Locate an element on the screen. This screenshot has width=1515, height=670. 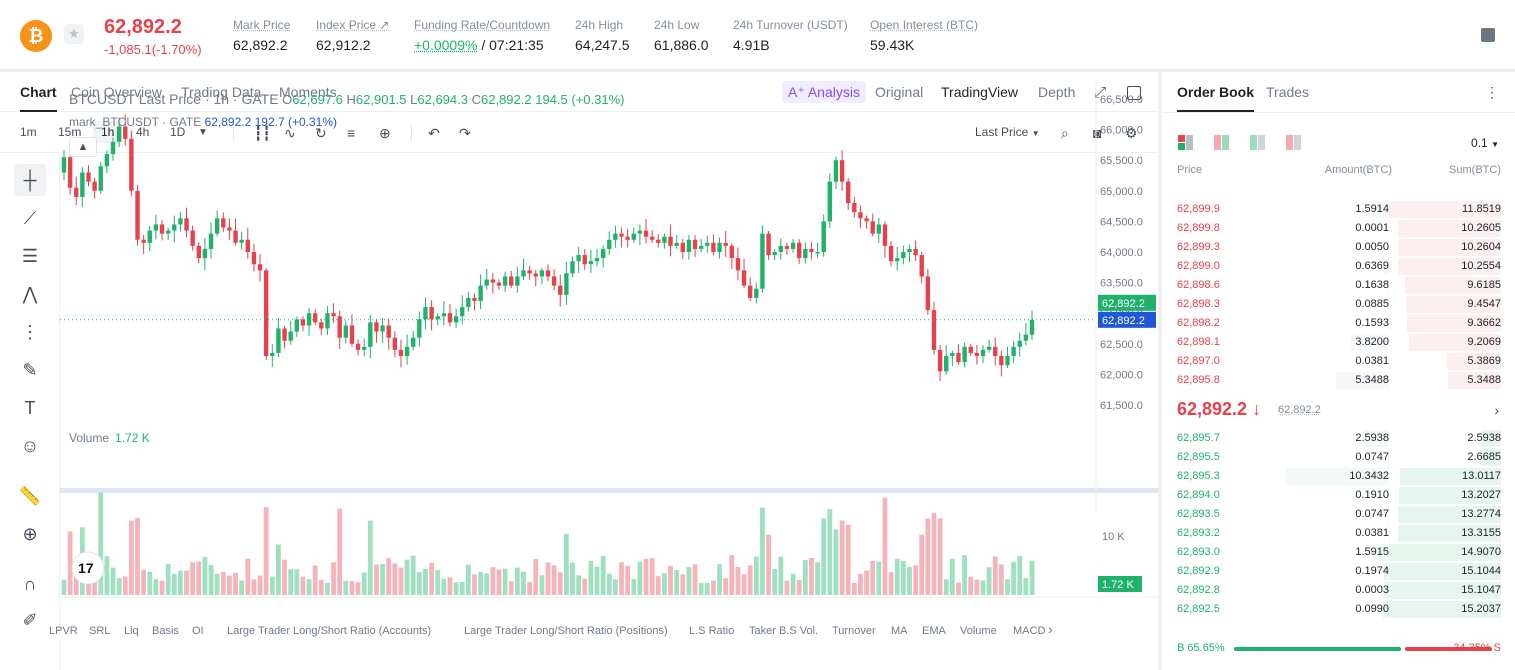
bid-row: 62,893.0 1.5915 14.9070 is located at coordinates (1338, 552).